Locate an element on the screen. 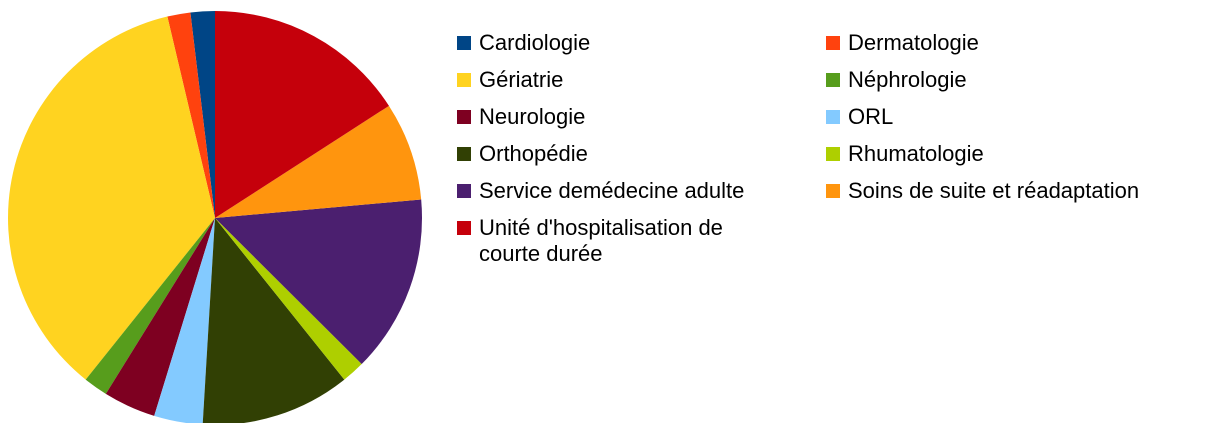 This screenshot has width=1215, height=423. legend-item: Dermatologie is located at coordinates (902, 43).